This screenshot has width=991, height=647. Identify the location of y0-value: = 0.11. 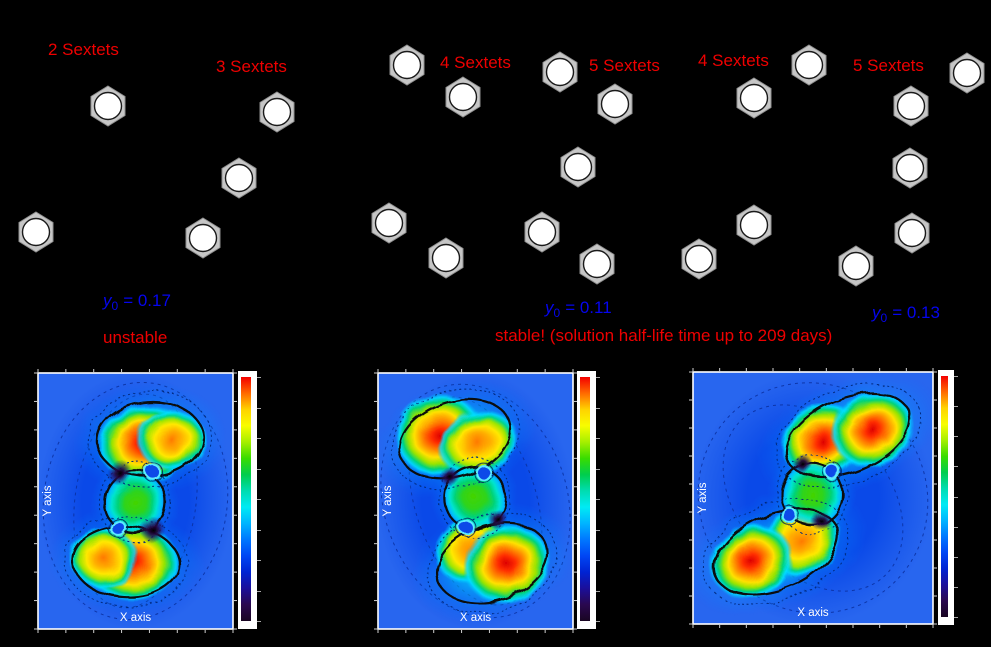
(588, 307).